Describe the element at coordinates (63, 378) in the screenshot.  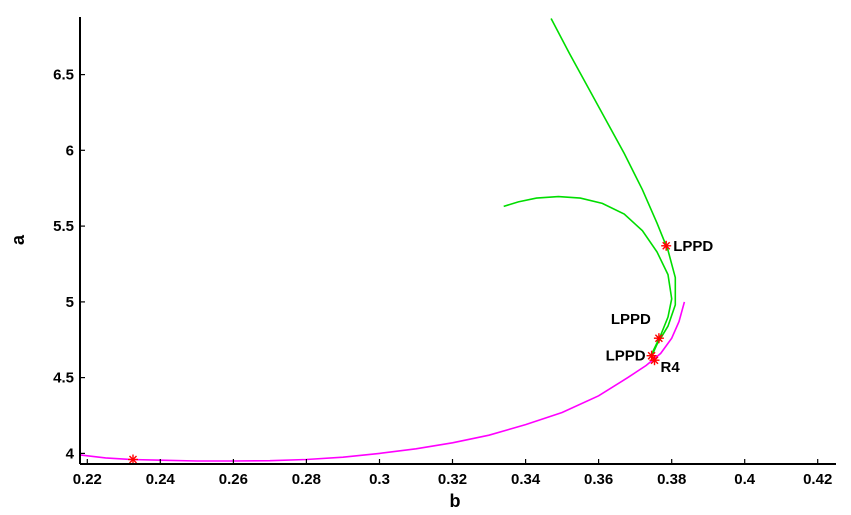
I see `y-tick-label: 4.5` at that location.